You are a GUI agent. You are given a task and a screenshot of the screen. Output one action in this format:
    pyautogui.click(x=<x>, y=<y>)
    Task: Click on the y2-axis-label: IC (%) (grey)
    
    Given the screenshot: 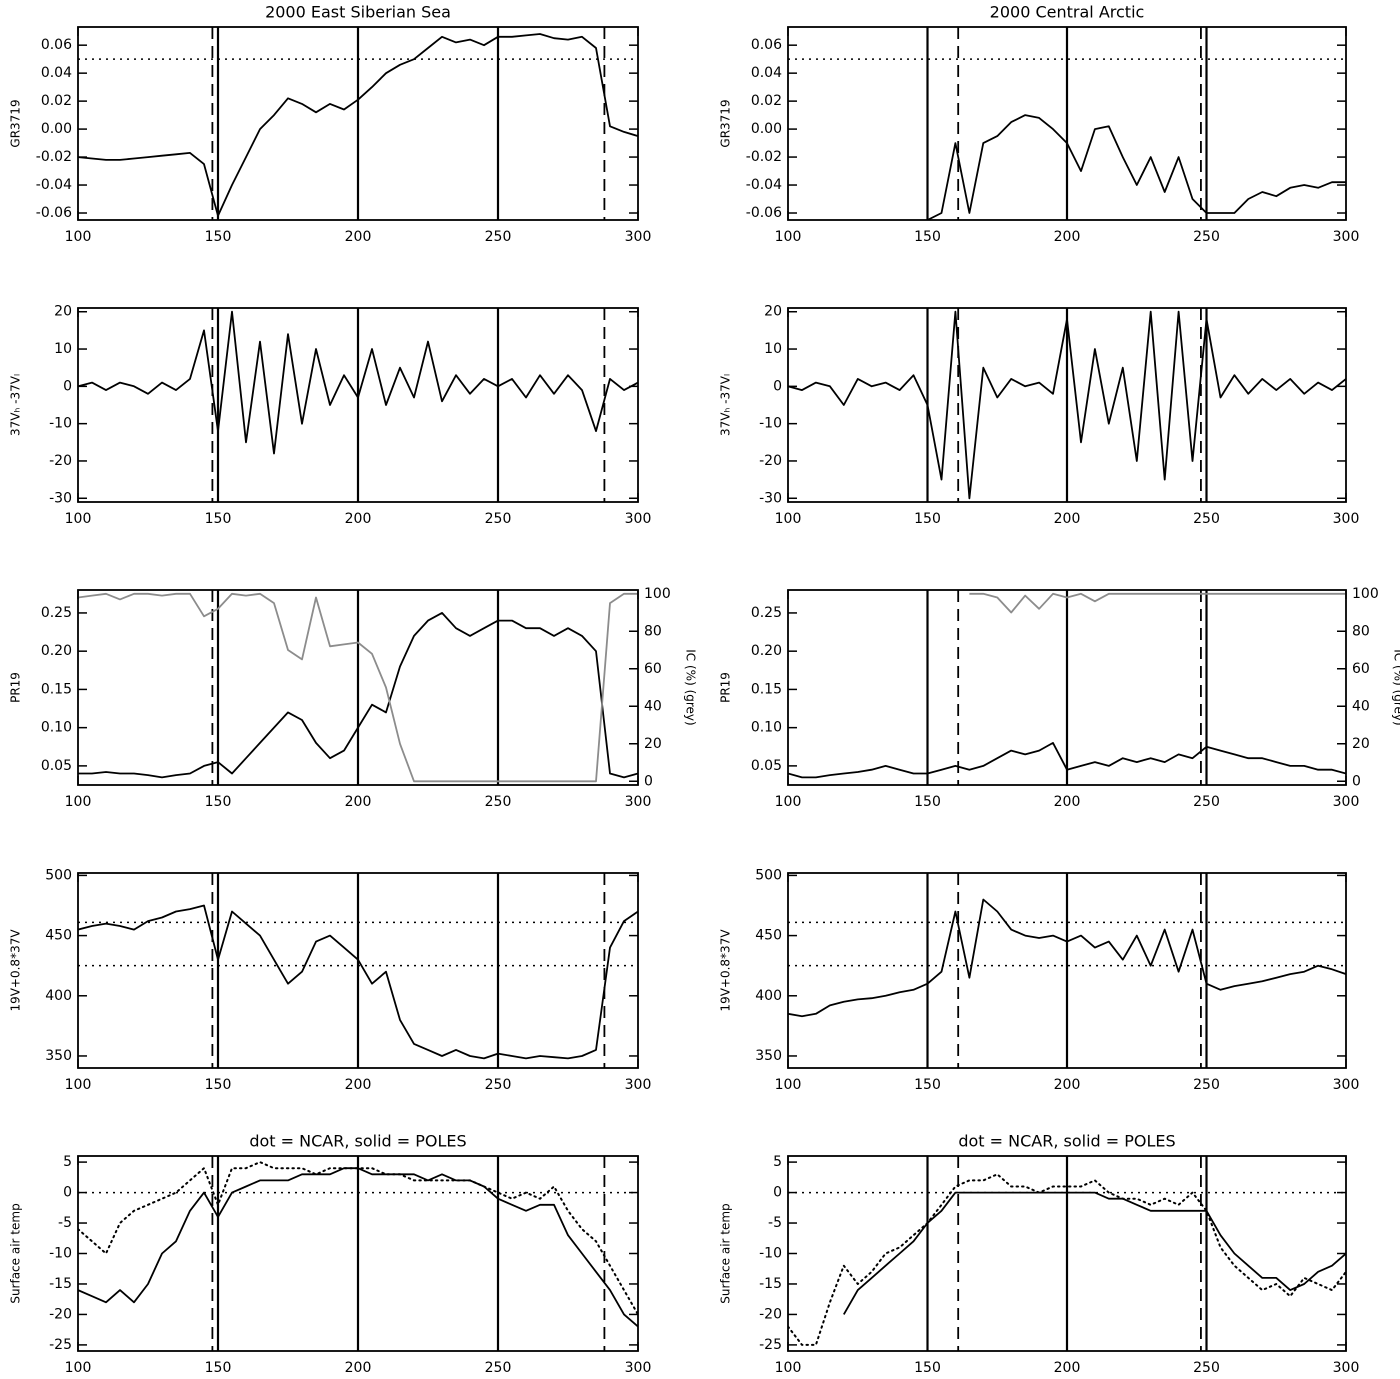 What is the action you would take?
    pyautogui.click(x=1396, y=687)
    